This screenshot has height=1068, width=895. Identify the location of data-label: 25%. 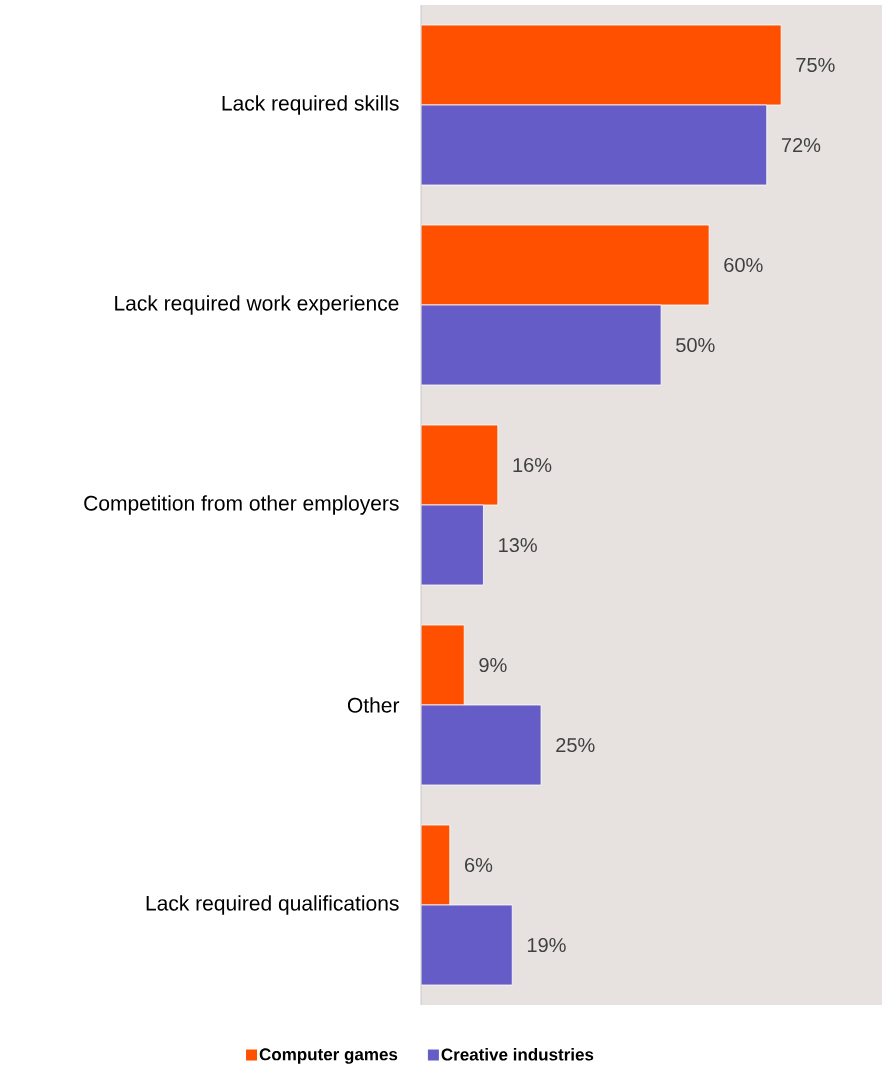
(575, 745).